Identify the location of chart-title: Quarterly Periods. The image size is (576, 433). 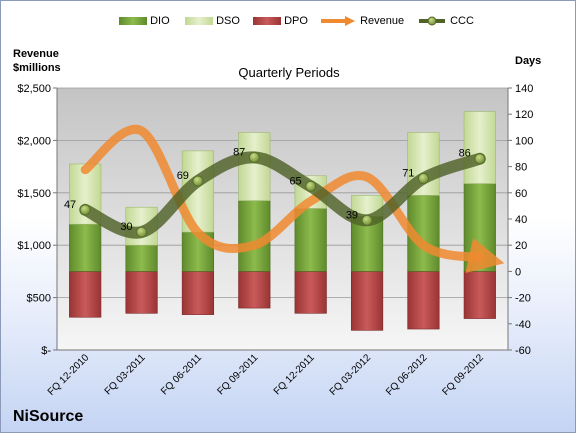
(289, 72).